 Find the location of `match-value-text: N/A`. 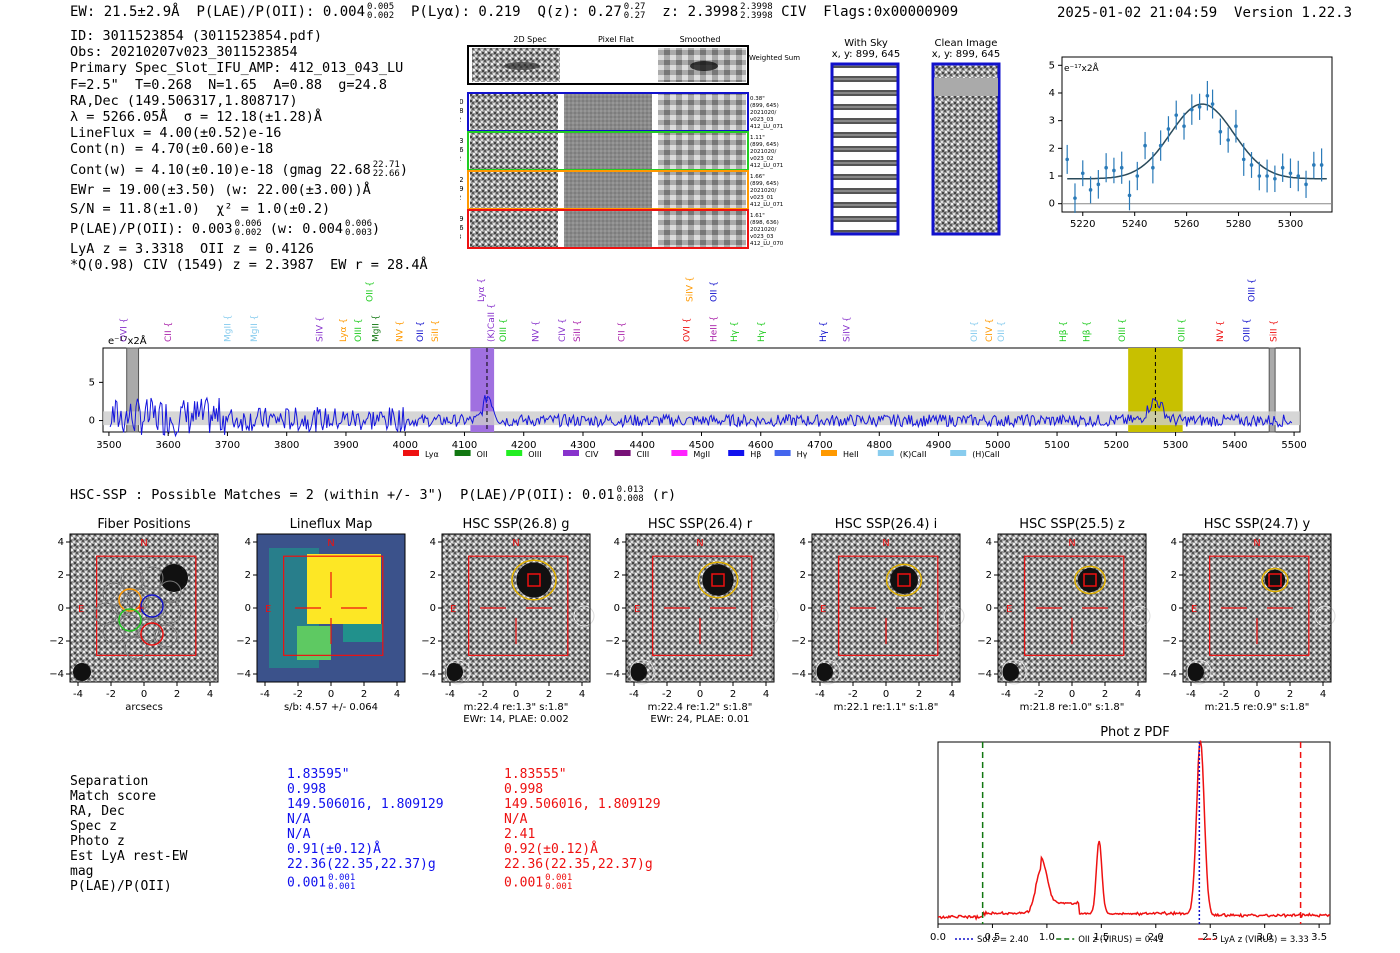

match-value-text: N/A is located at coordinates (516, 819).